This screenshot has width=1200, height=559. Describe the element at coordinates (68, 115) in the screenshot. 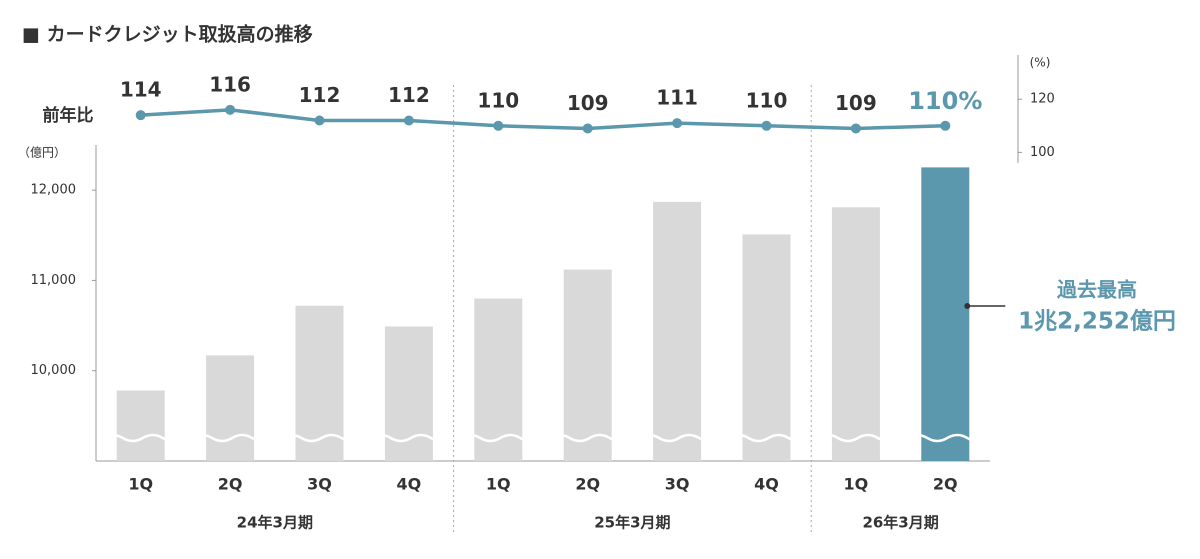

I see `series-label: 前年比` at that location.